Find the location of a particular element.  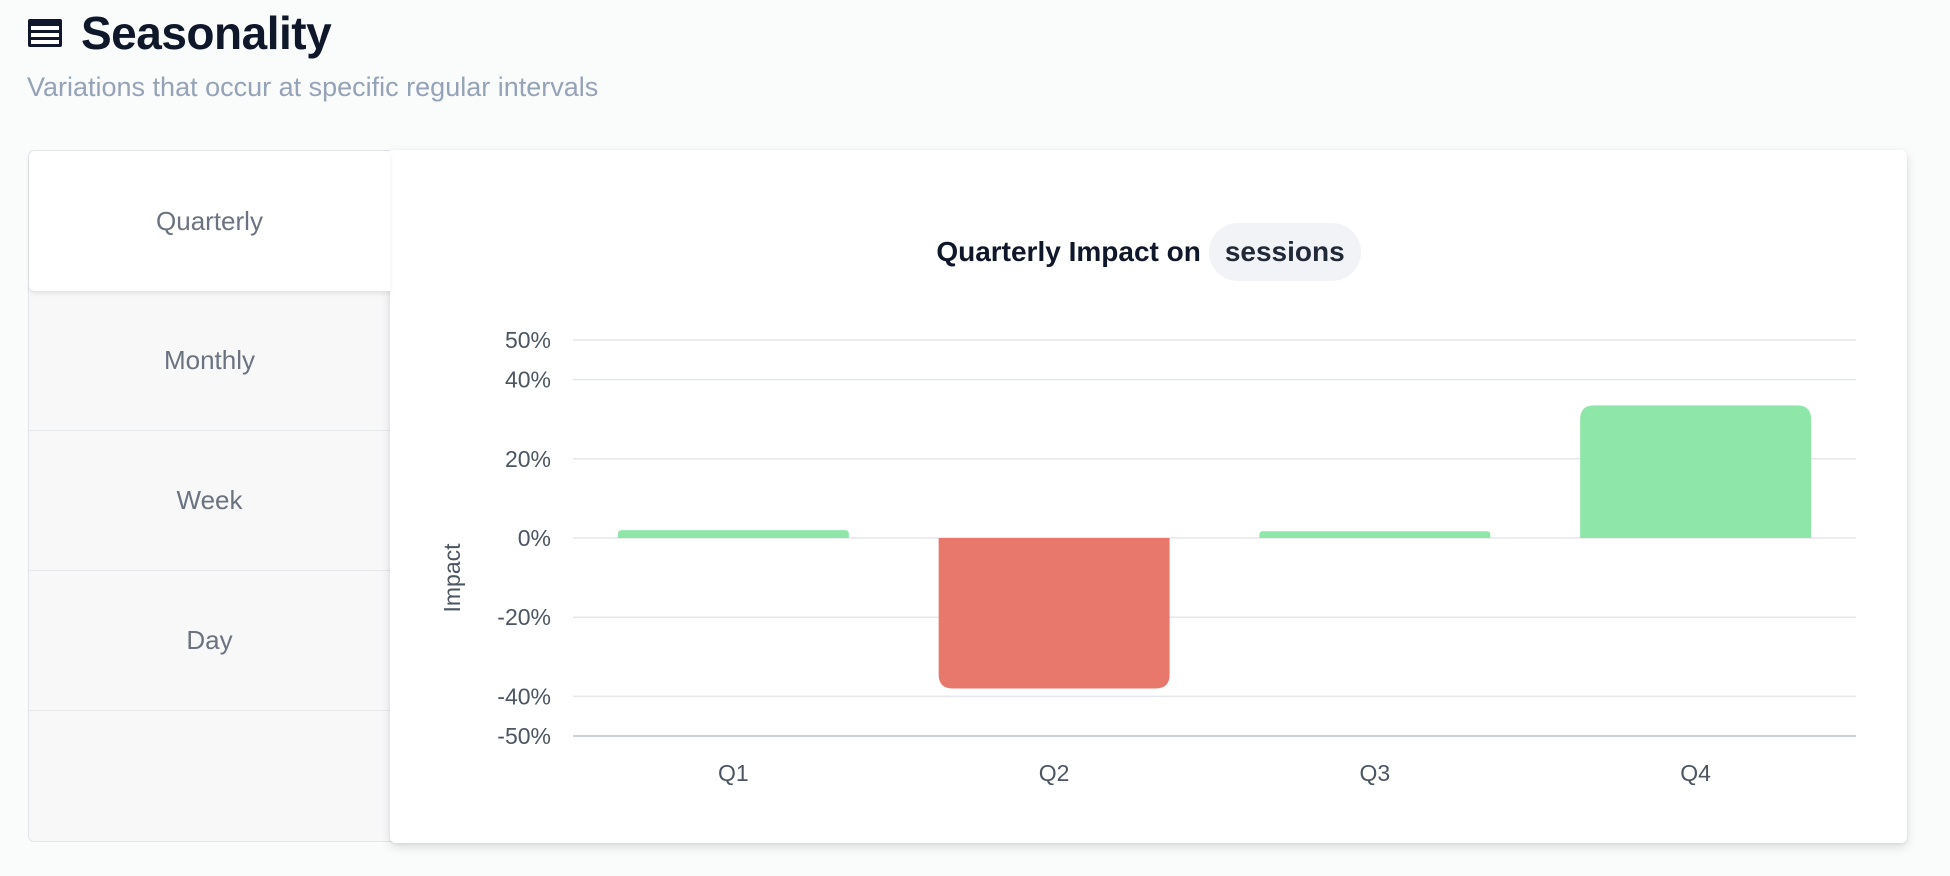

interval-tabs: Quarterly Monthly Week Day is located at coordinates (209, 431).